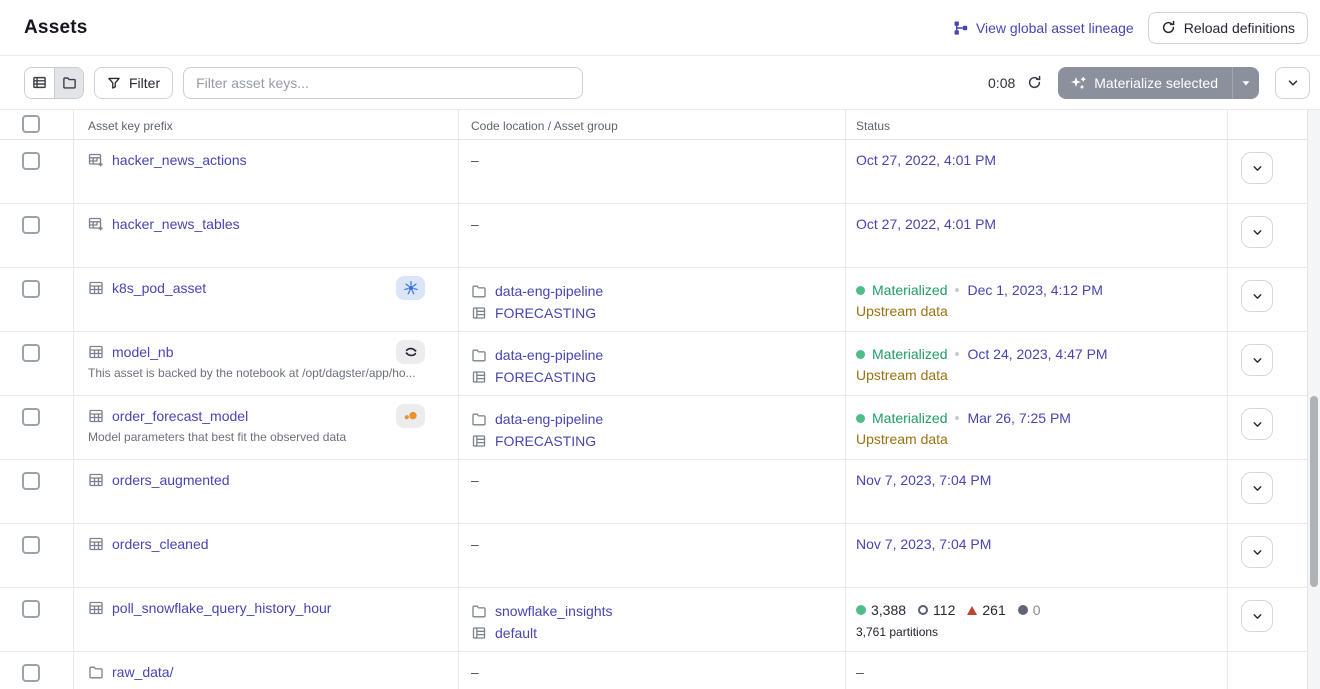 The height and width of the screenshot is (689, 1320). What do you see at coordinates (222, 608) in the screenshot?
I see `asset-name-link: poll_snowflake_query_history_hour` at bounding box center [222, 608].